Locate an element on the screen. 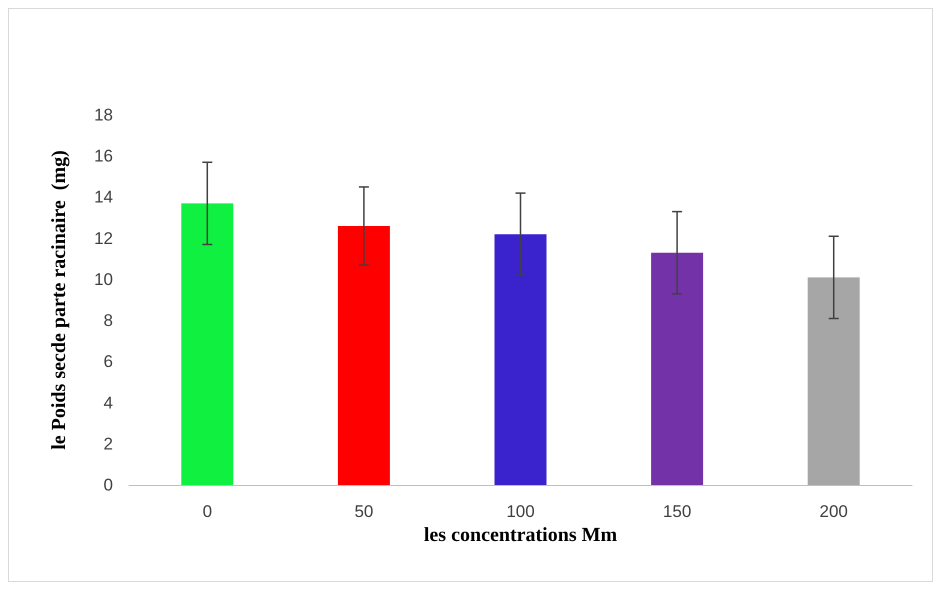 The image size is (941, 590). y-tick-label: 2 is located at coordinates (108, 444).